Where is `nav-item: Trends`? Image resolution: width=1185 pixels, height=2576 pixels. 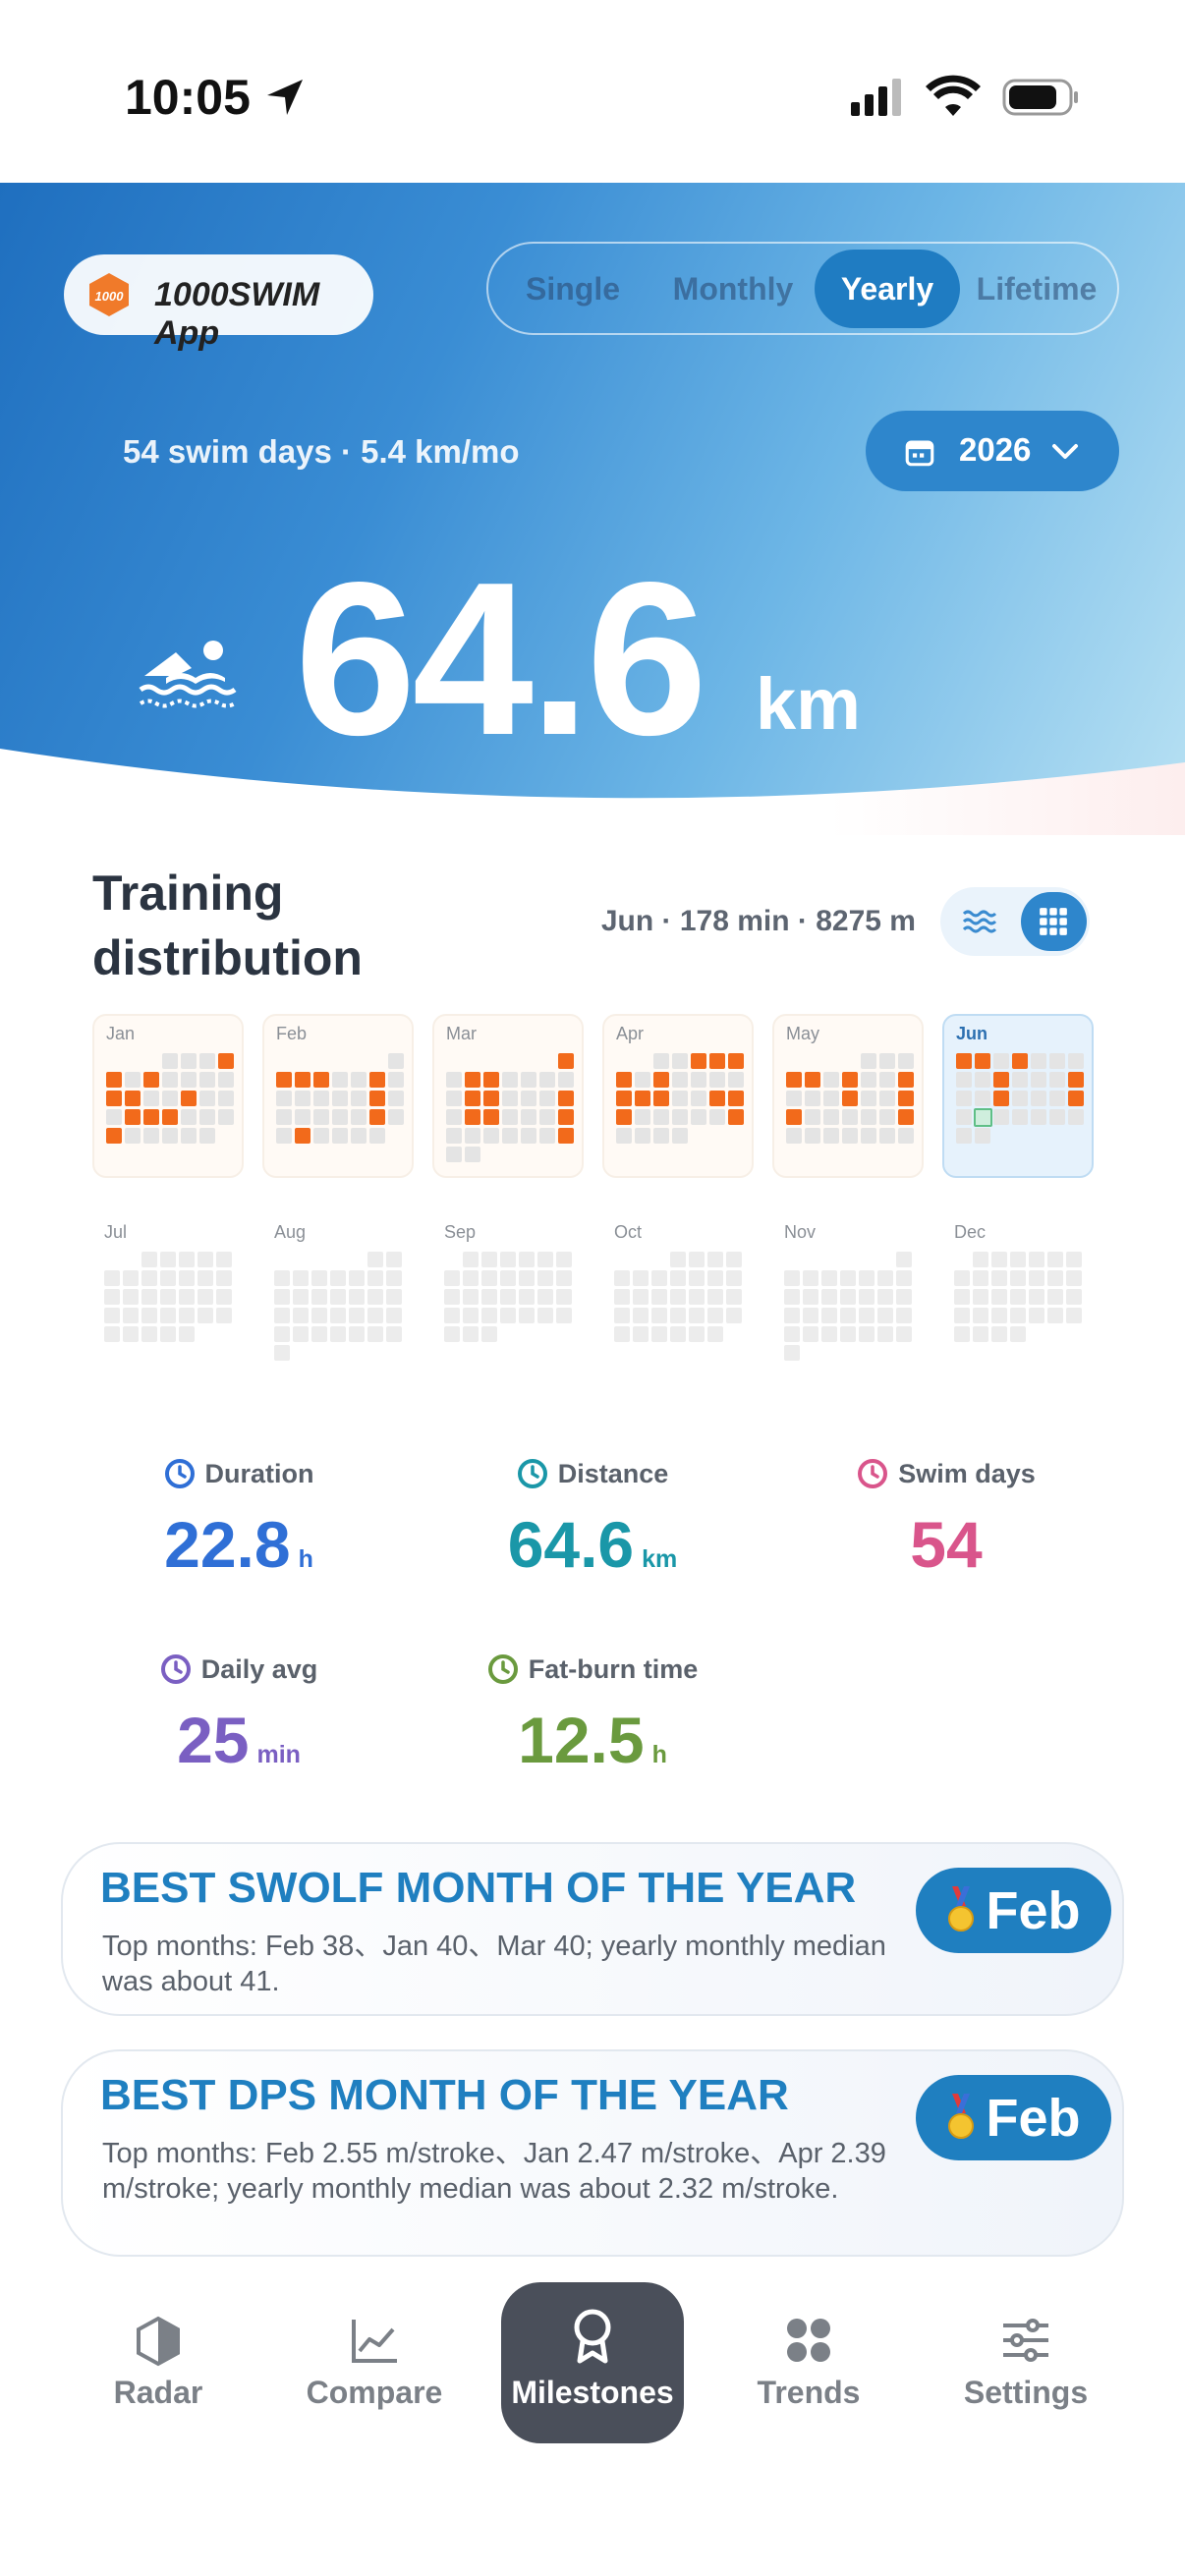
nav-item: Trends is located at coordinates (809, 2362).